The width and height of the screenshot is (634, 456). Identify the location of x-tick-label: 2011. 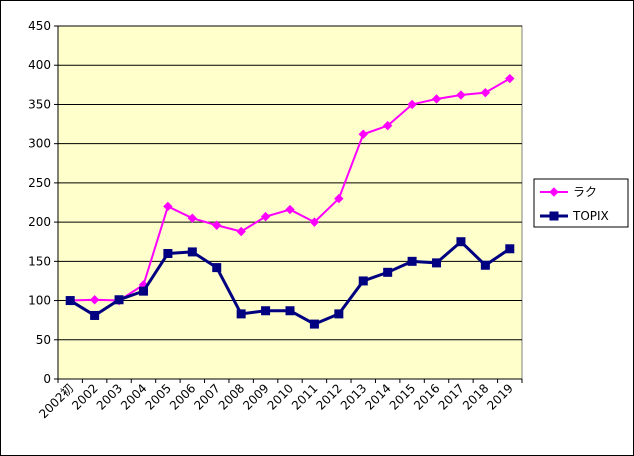
(304, 396).